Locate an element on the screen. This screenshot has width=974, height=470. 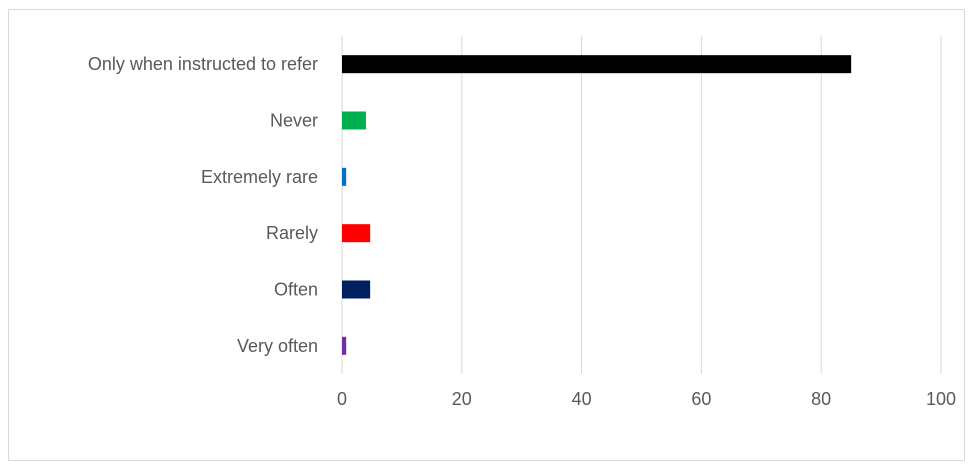
category-label: Very often is located at coordinates (277, 346).